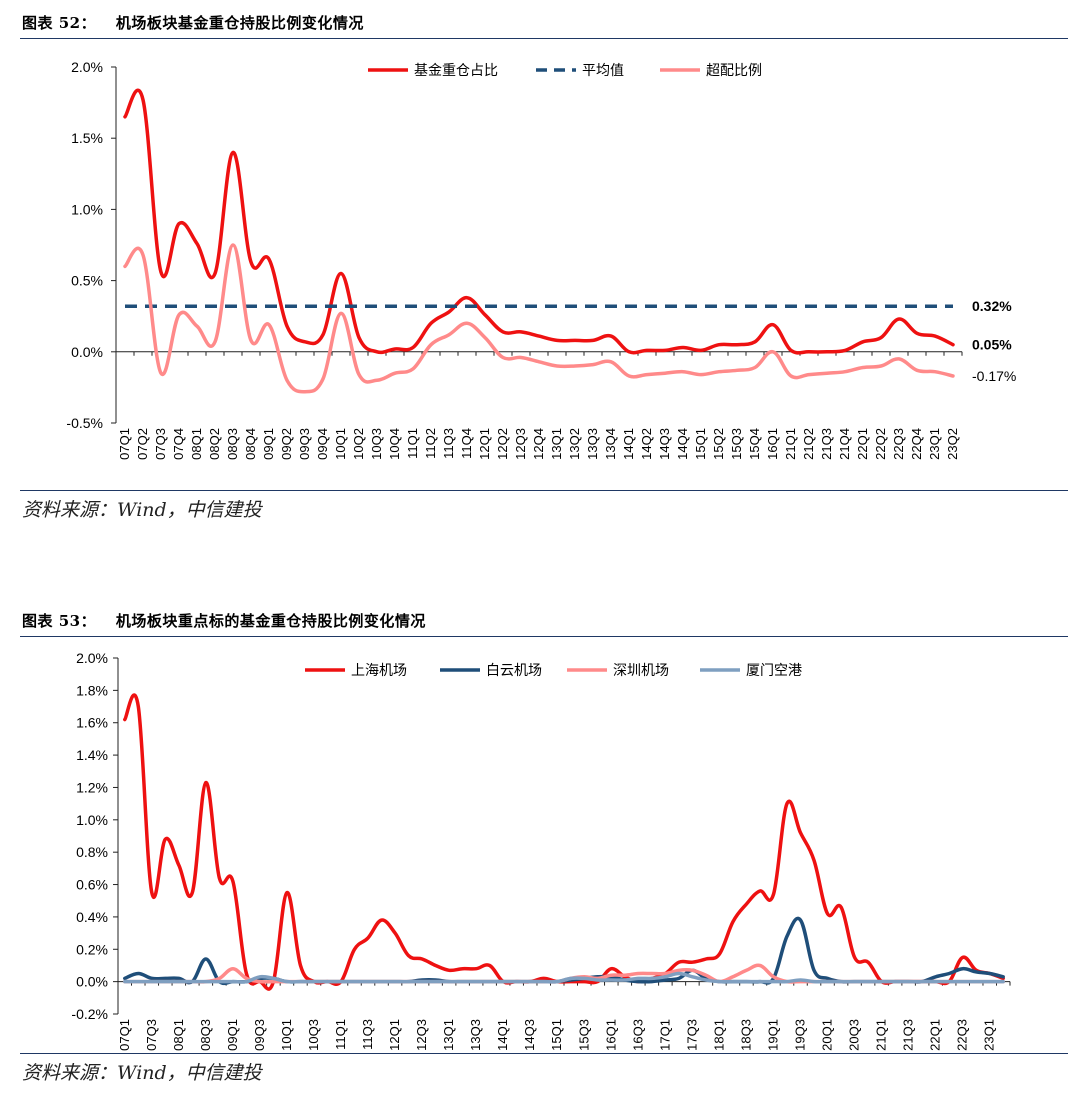  What do you see at coordinates (270, 621) in the screenshot?
I see `figure-53-caption: 机场板块重点标的基金重仓持股比例变化情况` at bounding box center [270, 621].